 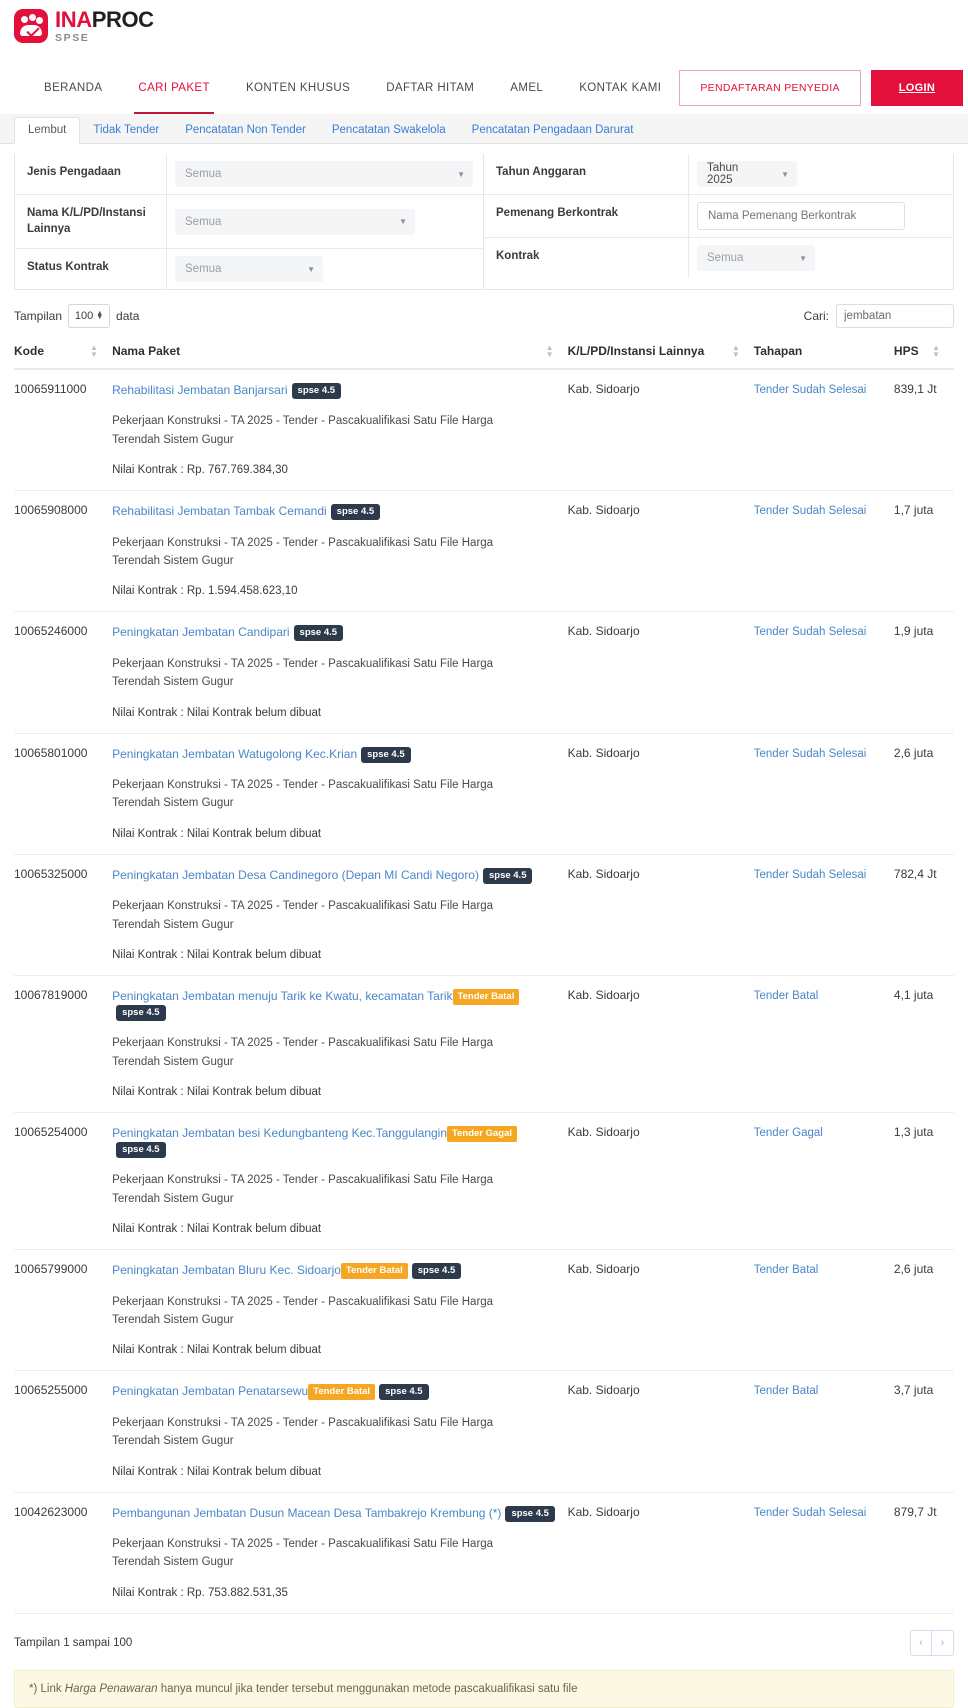 What do you see at coordinates (430, 88) in the screenshot?
I see `nav-item-daftar-hitam: DAFTAR HITAM` at bounding box center [430, 88].